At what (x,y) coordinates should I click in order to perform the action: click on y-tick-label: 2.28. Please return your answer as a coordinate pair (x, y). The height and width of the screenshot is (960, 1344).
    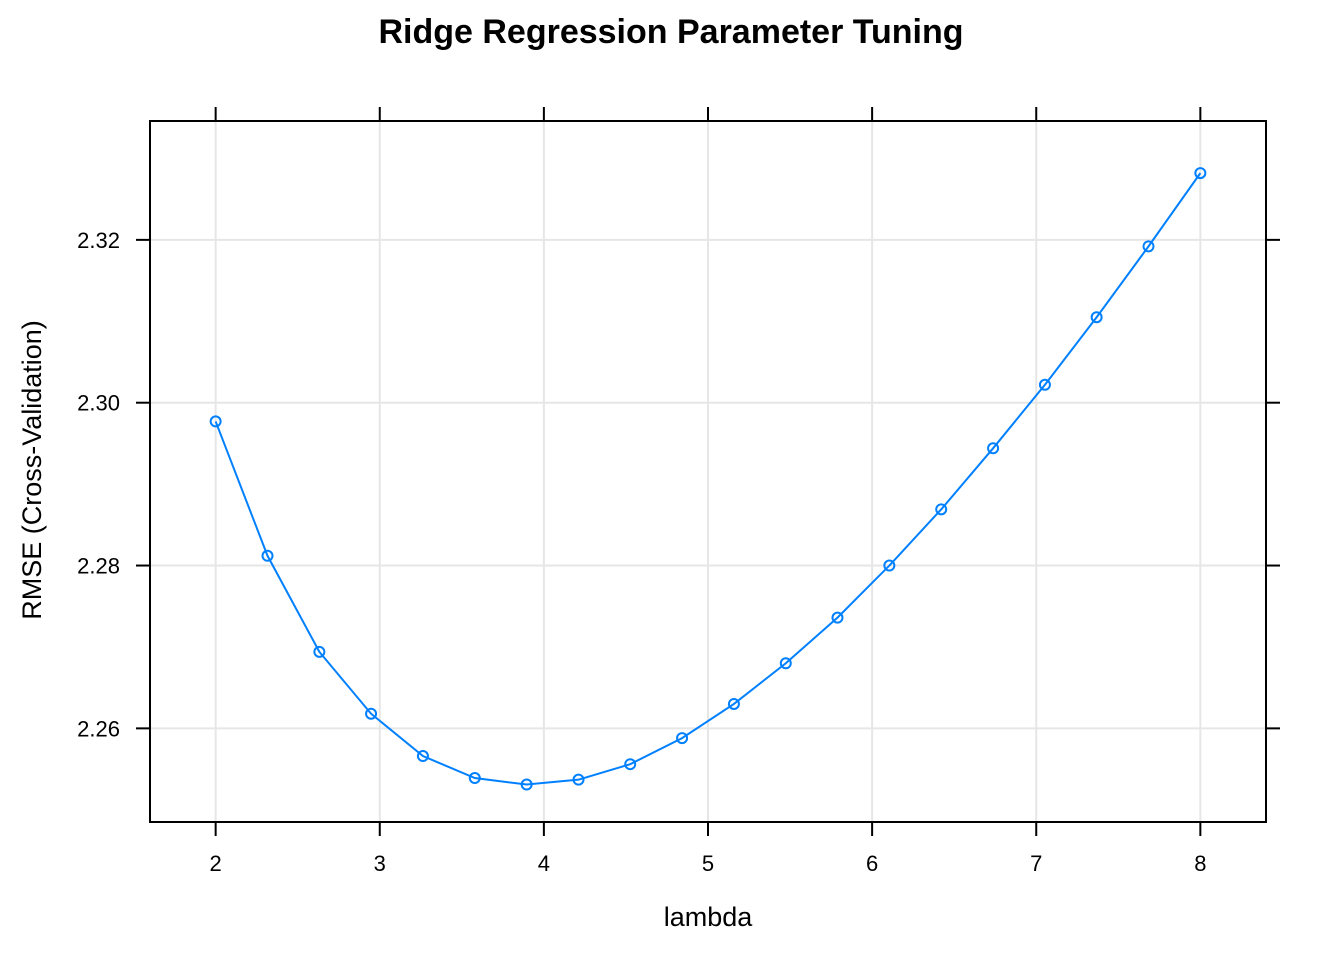
    Looking at the image, I should click on (98, 566).